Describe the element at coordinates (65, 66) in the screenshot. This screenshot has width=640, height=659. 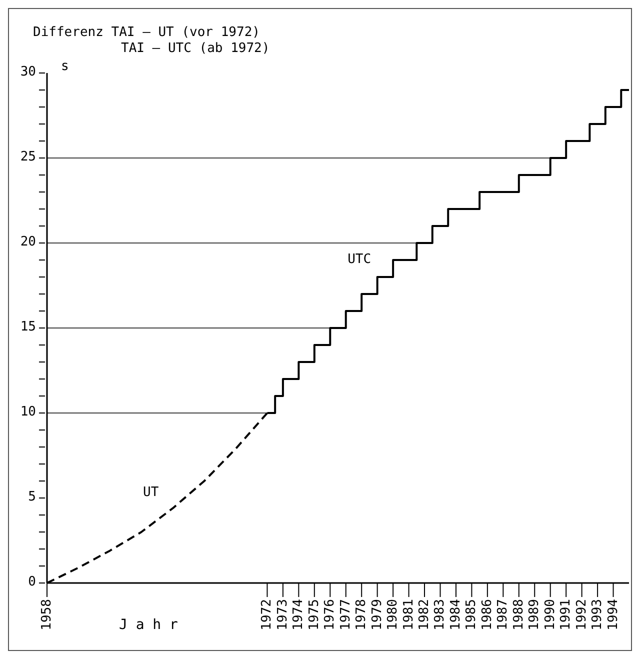
I see `y-axis-title: s` at that location.